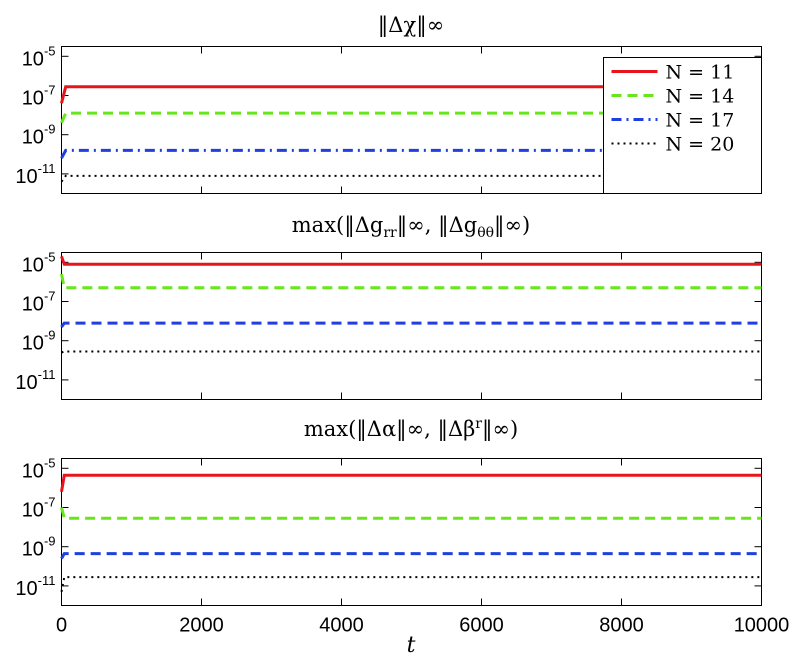 The image size is (802, 658). I want to click on legend-entry: N = 20, so click(700, 145).